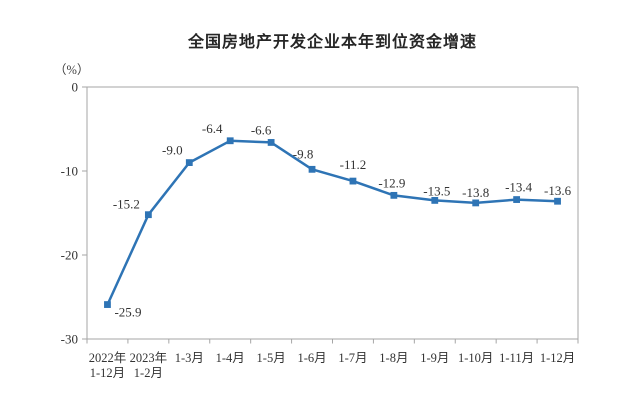 This screenshot has height=403, width=636. What do you see at coordinates (69, 255) in the screenshot?
I see `y-axis-tick-label: -20` at bounding box center [69, 255].